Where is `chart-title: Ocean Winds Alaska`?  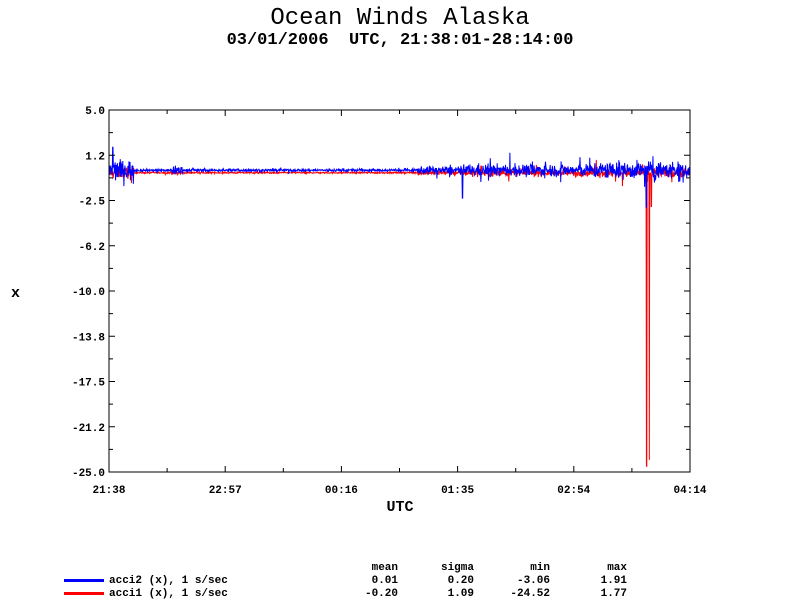
chart-title: Ocean Winds Alaska is located at coordinates (400, 18).